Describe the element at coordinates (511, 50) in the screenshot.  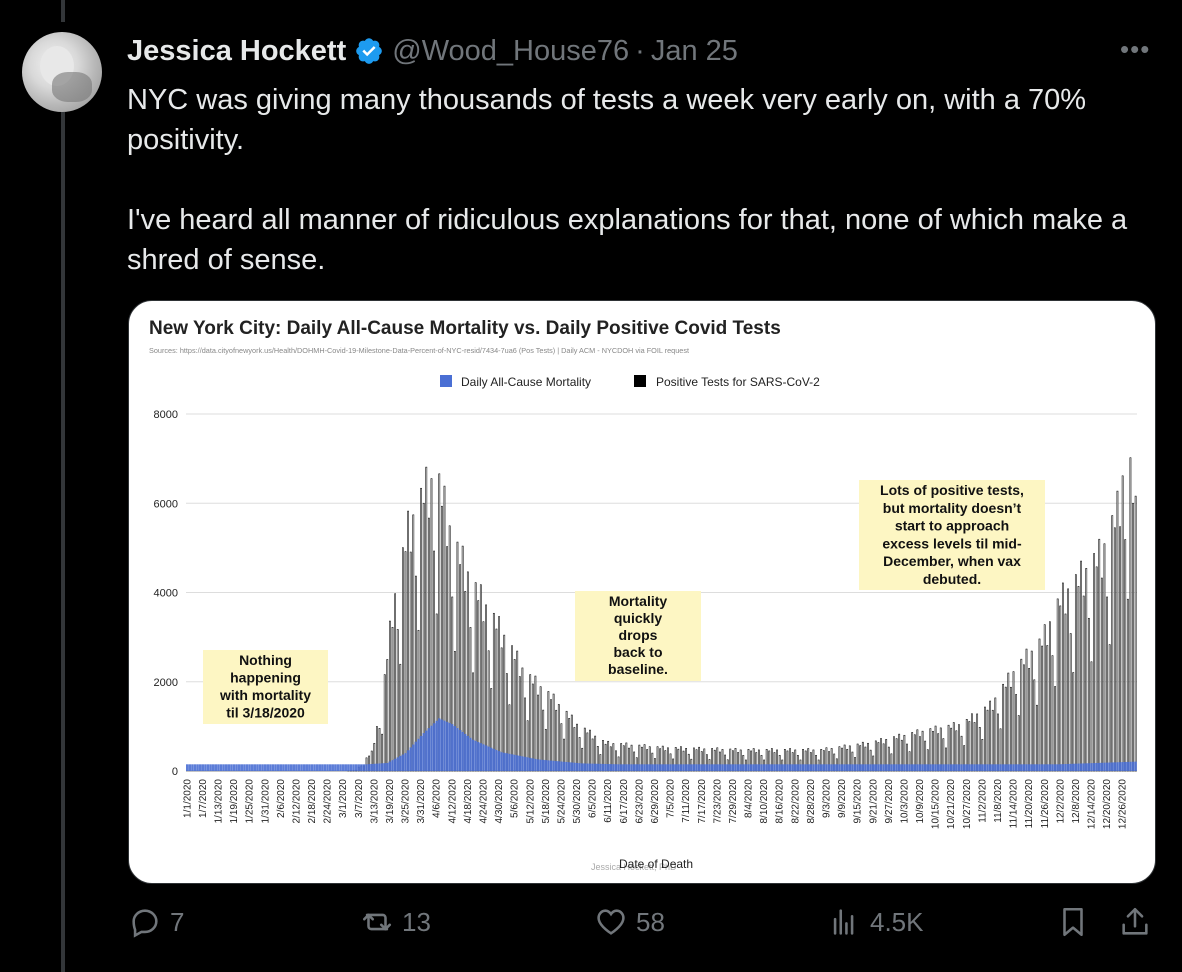
I see `author-handle: @Wood_House76` at that location.